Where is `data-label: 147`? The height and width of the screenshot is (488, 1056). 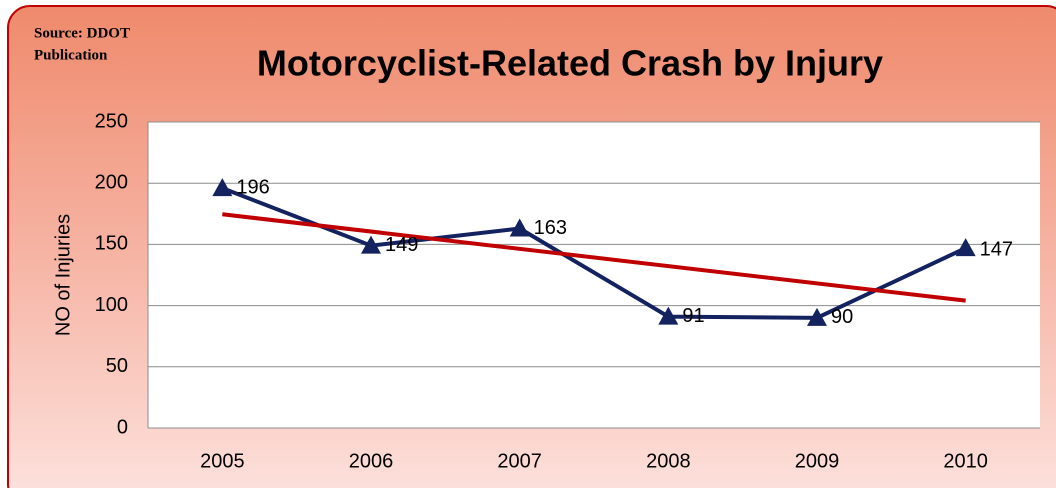
data-label: 147 is located at coordinates (996, 249).